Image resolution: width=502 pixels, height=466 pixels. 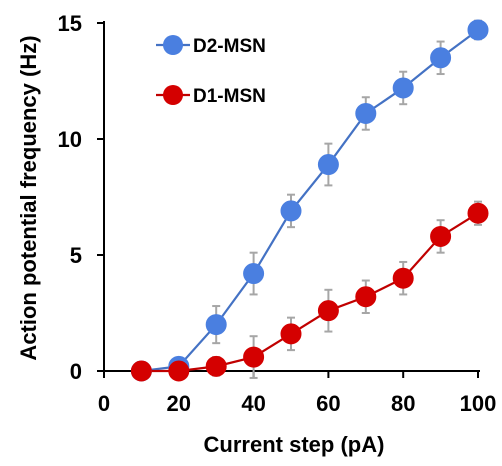 I want to click on legend-marker-d2-msn, so click(x=173, y=45).